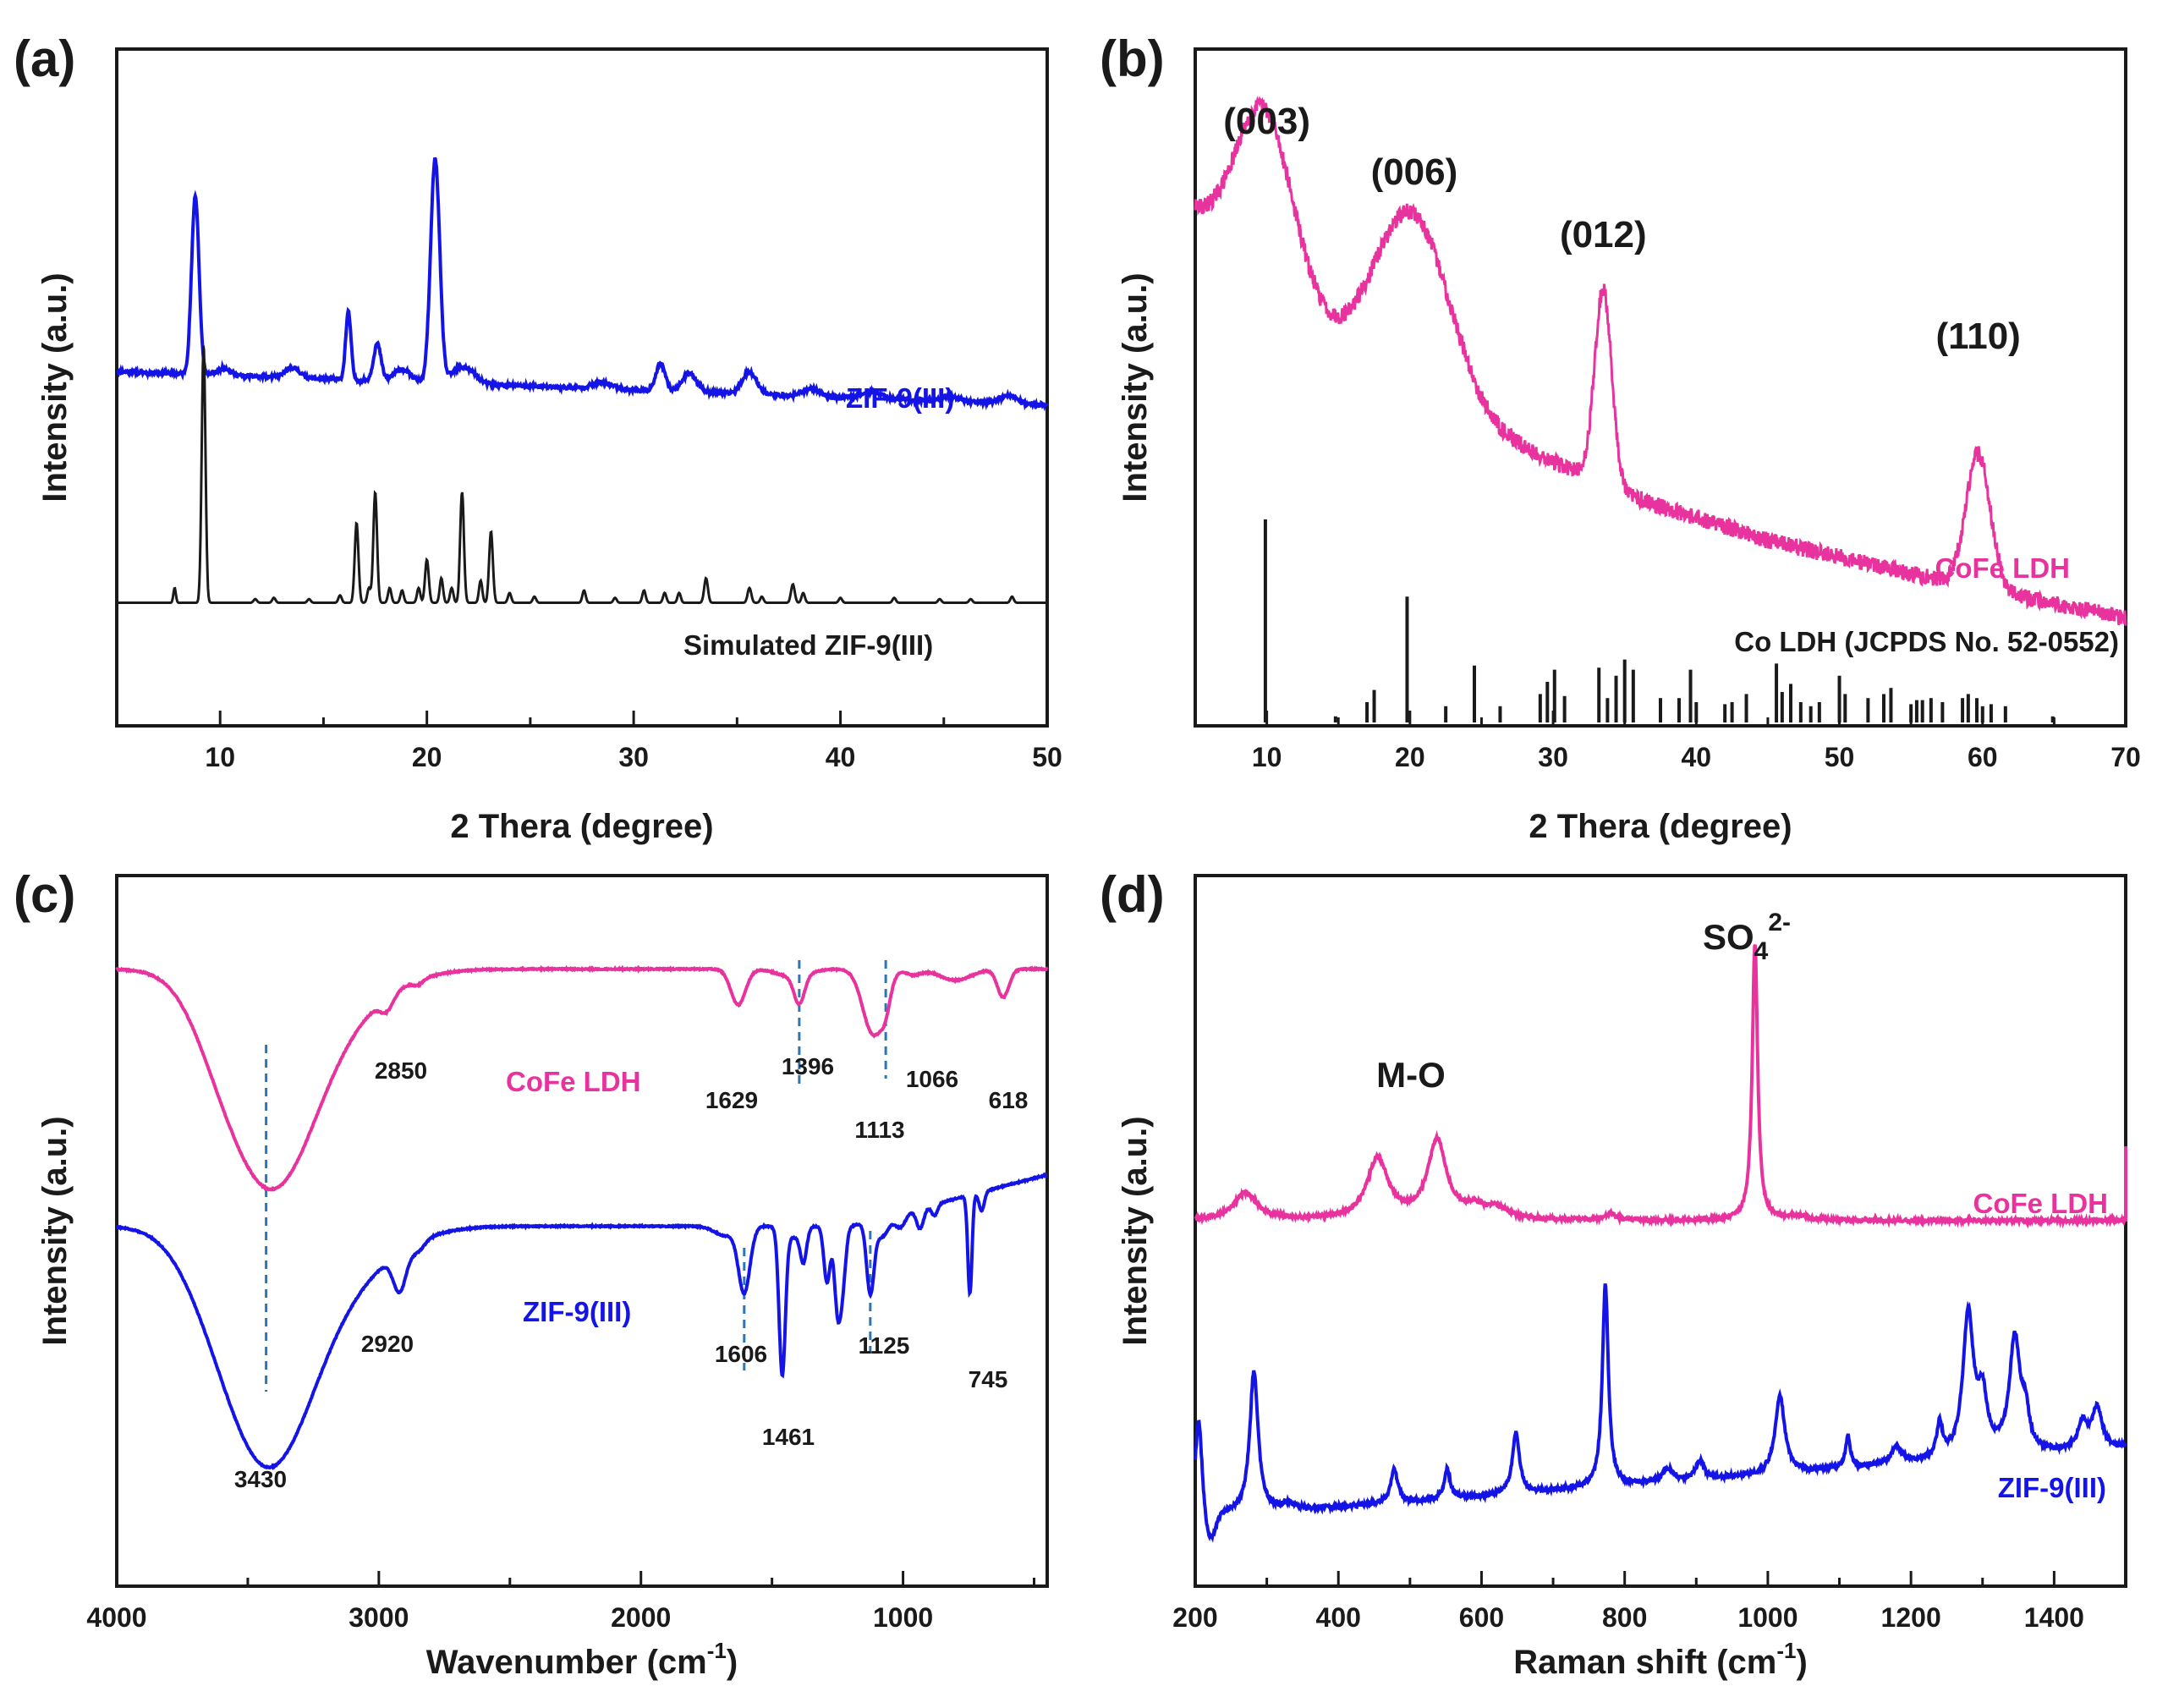 This screenshot has height=1708, width=2157. I want to click on x-axis-title-c-main: Wavenumber (cm, so click(566, 1662).